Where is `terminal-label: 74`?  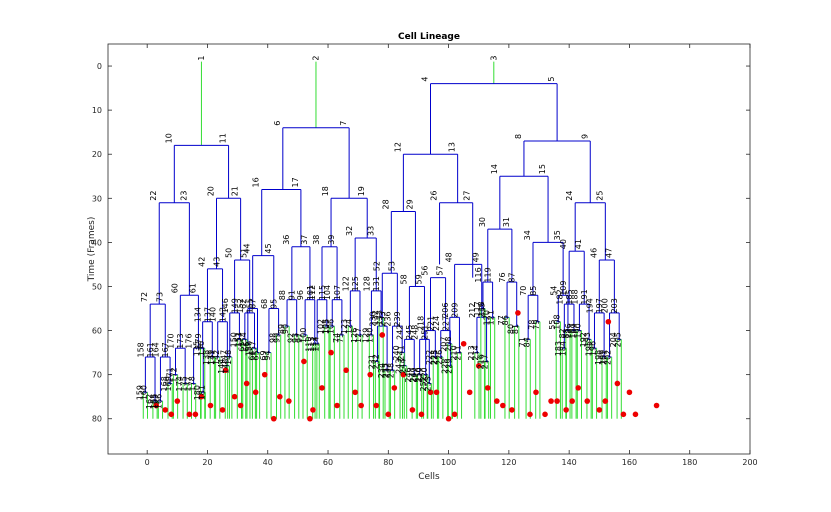
terminal-label: 74 is located at coordinates (336, 338).